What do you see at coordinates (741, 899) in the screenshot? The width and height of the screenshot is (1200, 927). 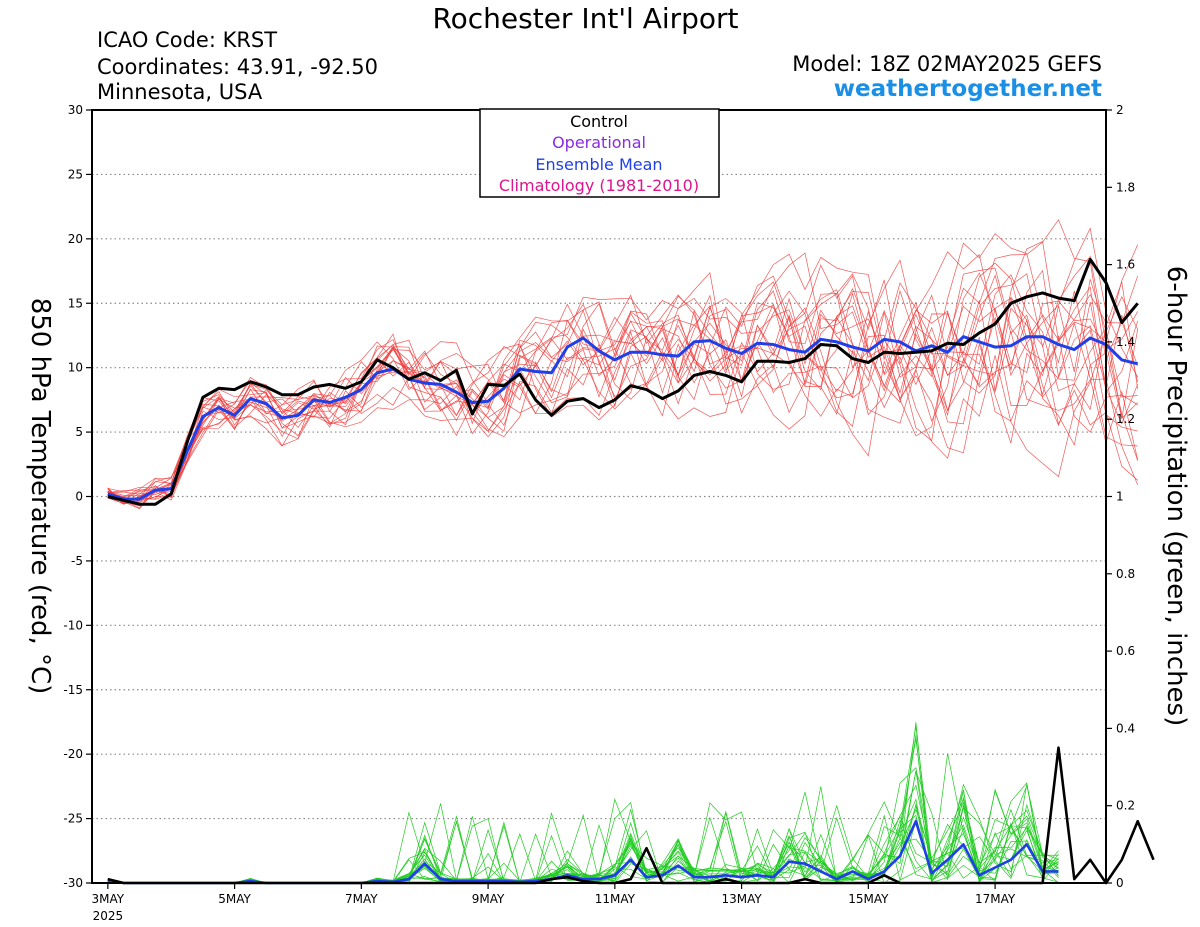 I see `x-tick-label: 13MAY` at bounding box center [741, 899].